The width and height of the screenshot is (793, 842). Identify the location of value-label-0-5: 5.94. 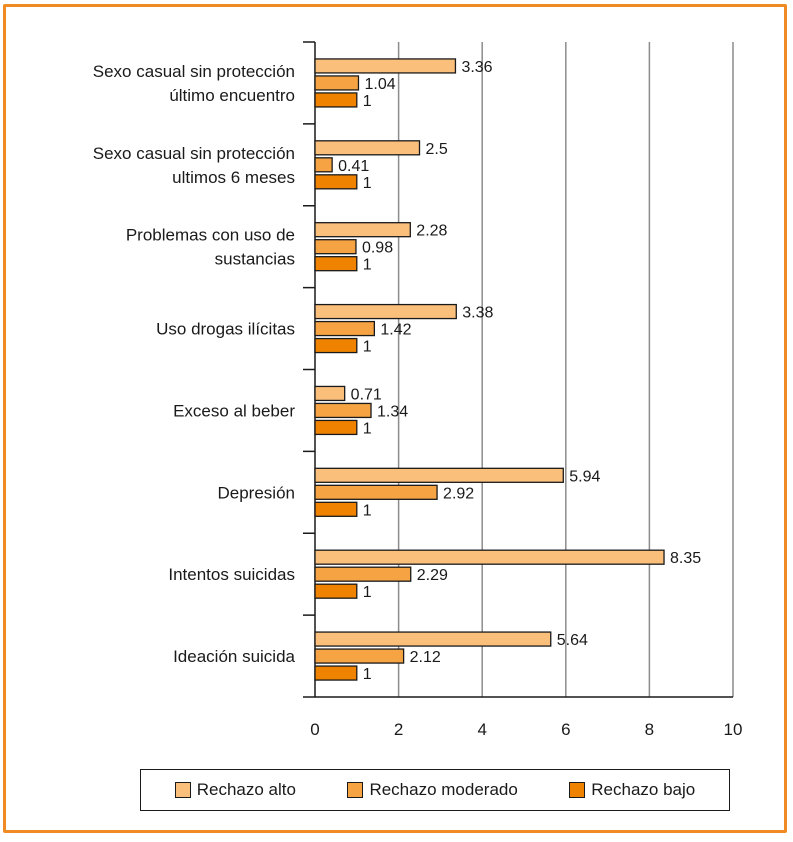
(584, 476).